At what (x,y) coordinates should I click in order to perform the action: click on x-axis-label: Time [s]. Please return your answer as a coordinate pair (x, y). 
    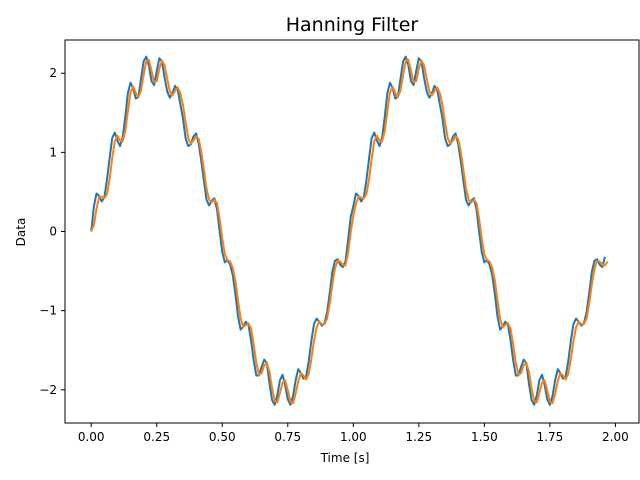
    Looking at the image, I should click on (345, 458).